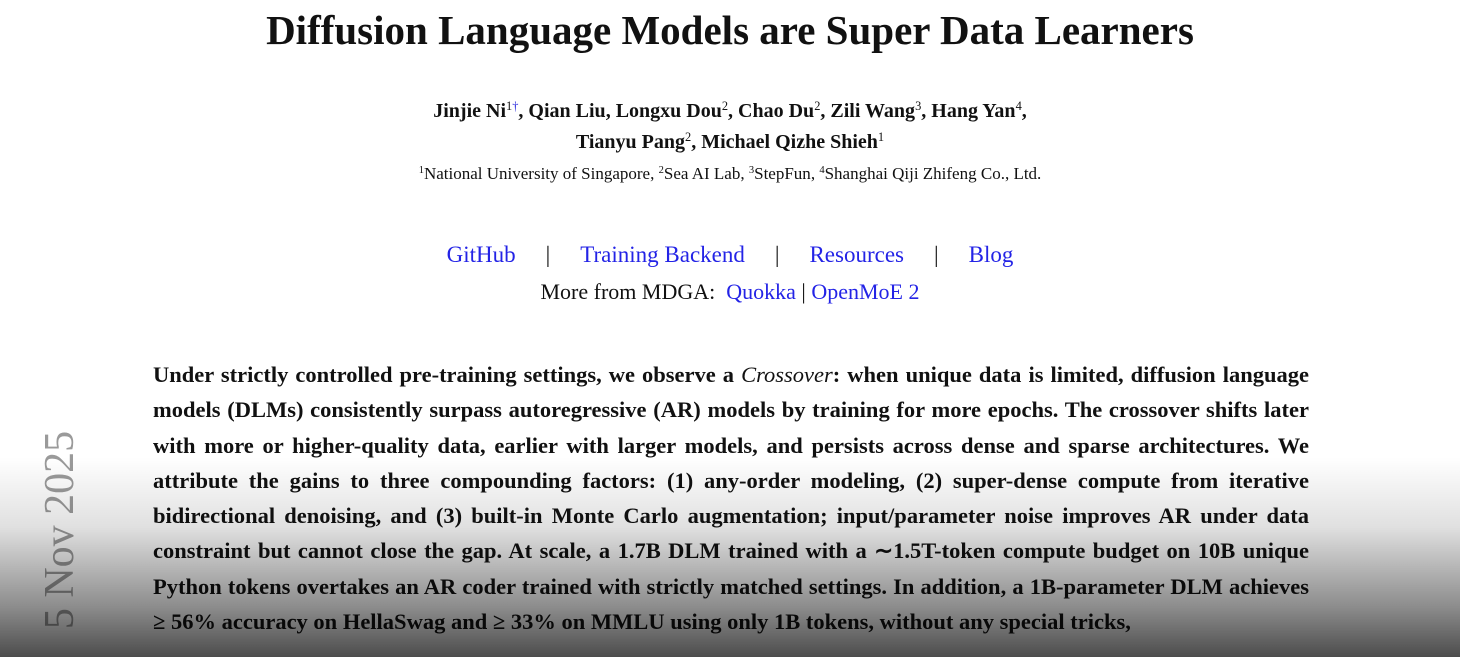  Describe the element at coordinates (1018, 106) in the screenshot. I see `author-affiliation-mark: 4` at that location.